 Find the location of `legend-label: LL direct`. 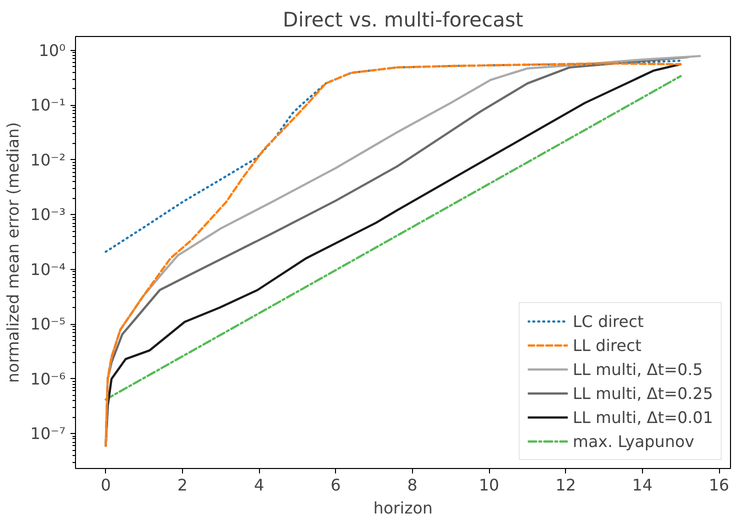

legend-label: LL direct is located at coordinates (607, 345).